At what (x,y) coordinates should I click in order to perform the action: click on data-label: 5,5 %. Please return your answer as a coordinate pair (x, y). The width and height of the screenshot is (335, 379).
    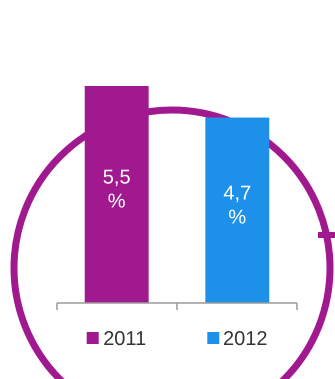
    Looking at the image, I should click on (116, 189).